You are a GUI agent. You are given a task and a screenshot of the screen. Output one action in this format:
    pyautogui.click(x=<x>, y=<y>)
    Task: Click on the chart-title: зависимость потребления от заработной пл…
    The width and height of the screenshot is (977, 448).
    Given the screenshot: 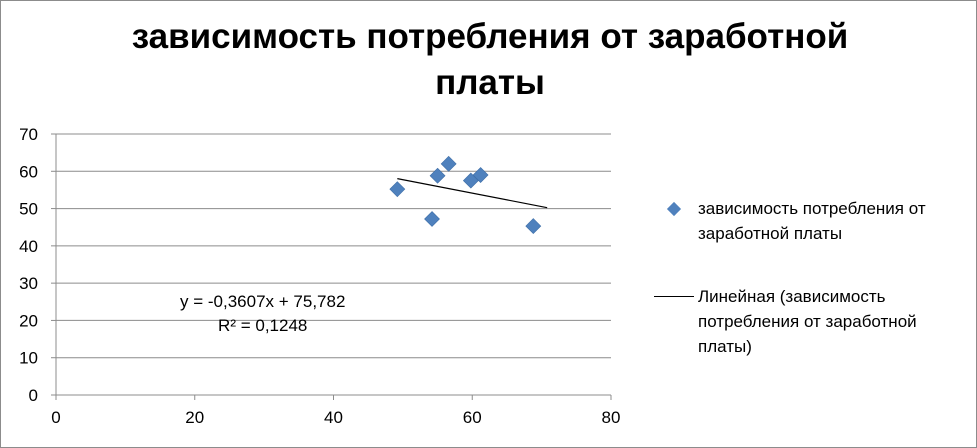 What is the action you would take?
    pyautogui.click(x=490, y=59)
    